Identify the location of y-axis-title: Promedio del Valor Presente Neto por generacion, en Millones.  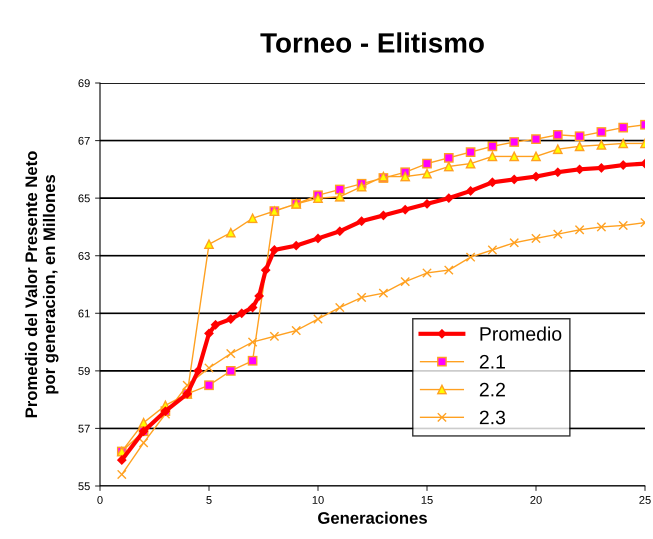
(41, 284).